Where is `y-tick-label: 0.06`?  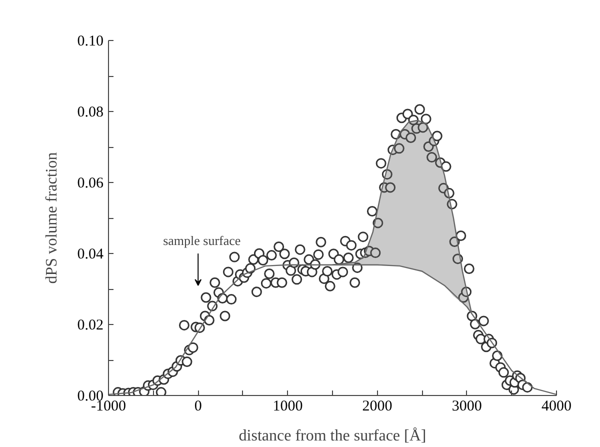
y-tick-label: 0.06 is located at coordinates (90, 184).